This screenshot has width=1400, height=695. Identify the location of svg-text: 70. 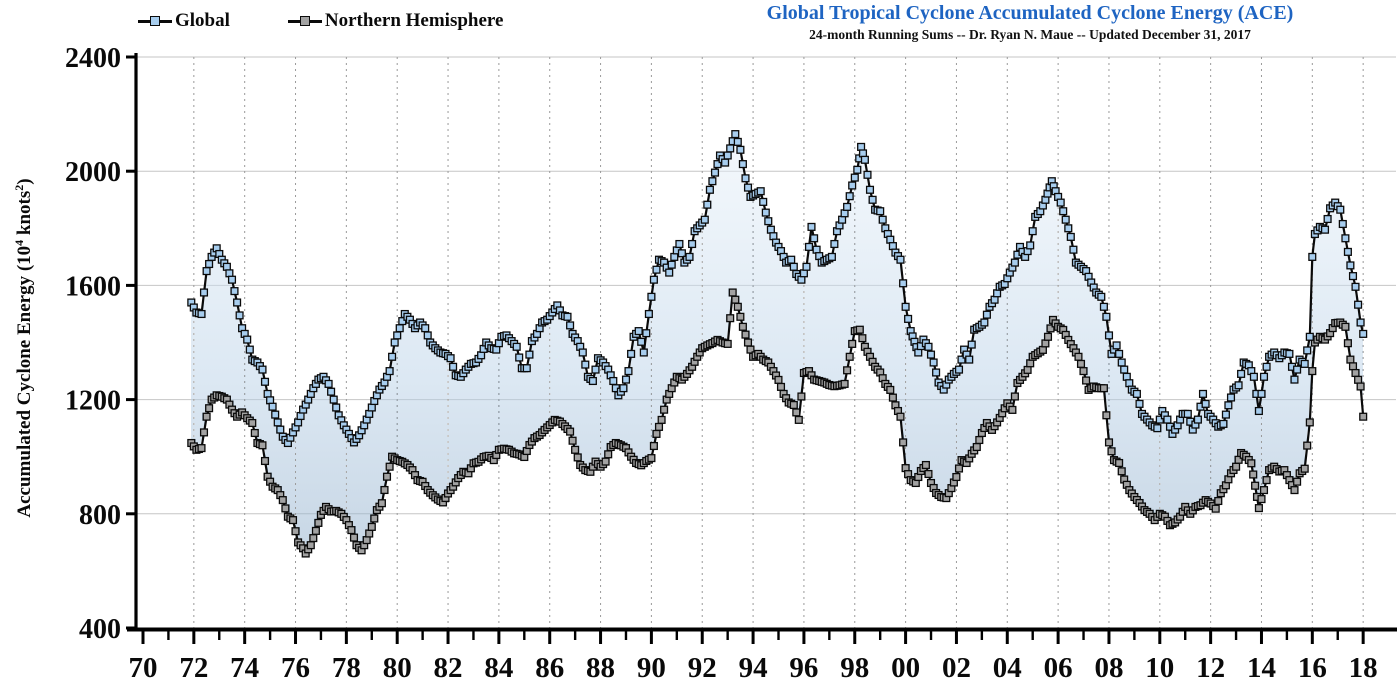
(143, 668).